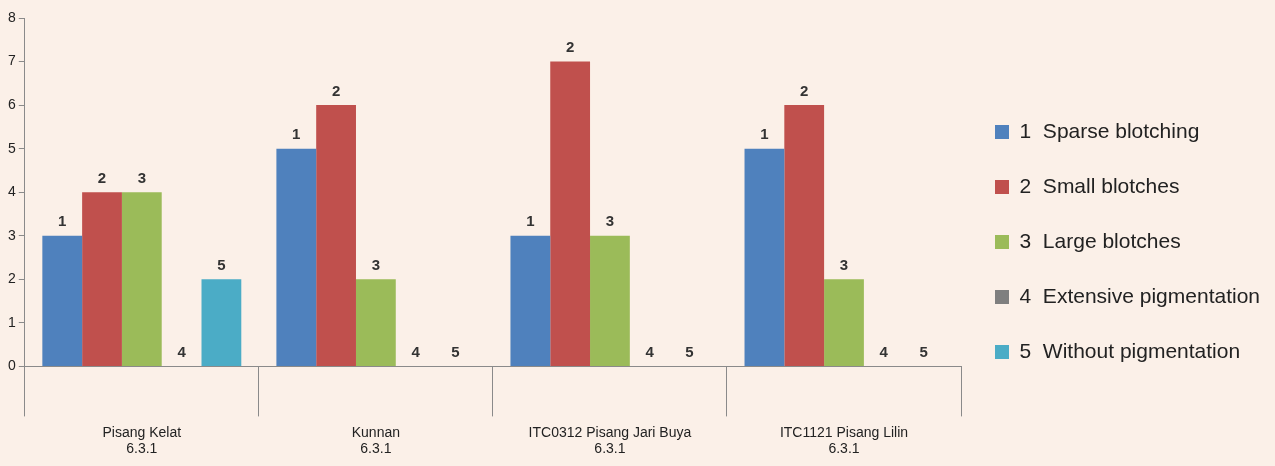  I want to click on legend-label: 3 Large blotches, so click(1100, 240).